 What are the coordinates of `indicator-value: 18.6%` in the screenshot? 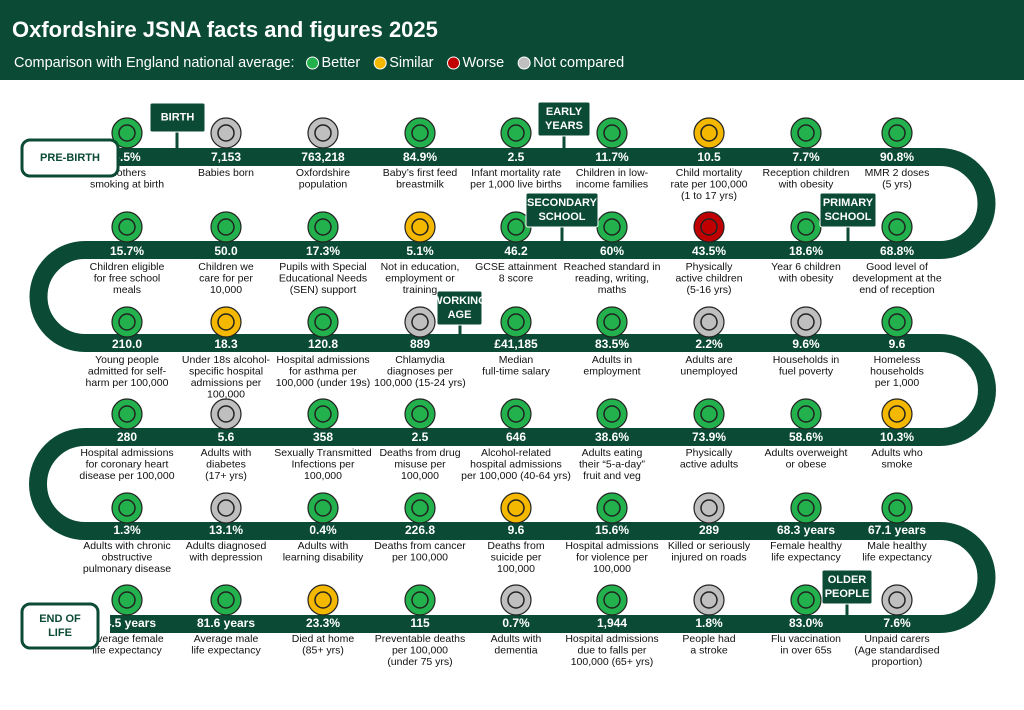 It's located at (806, 251).